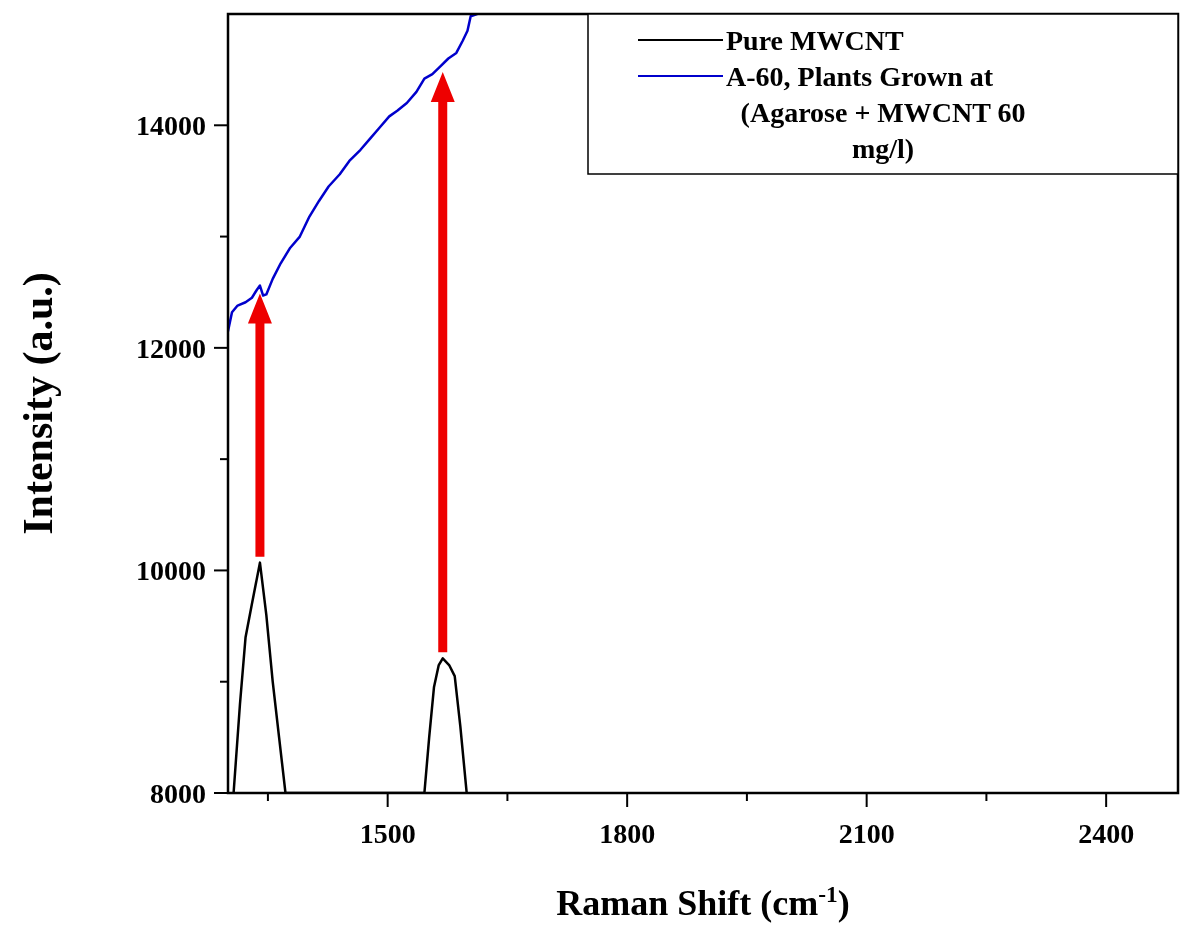  What do you see at coordinates (815, 40) in the screenshot?
I see `legend-label: Pure MWCNT` at bounding box center [815, 40].